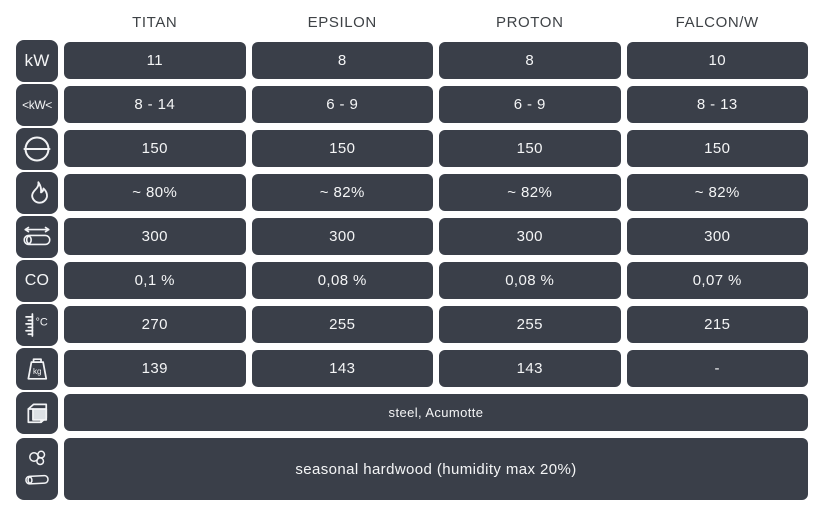 The image size is (826, 511). I want to click on diameter-icon, so click(37, 148).